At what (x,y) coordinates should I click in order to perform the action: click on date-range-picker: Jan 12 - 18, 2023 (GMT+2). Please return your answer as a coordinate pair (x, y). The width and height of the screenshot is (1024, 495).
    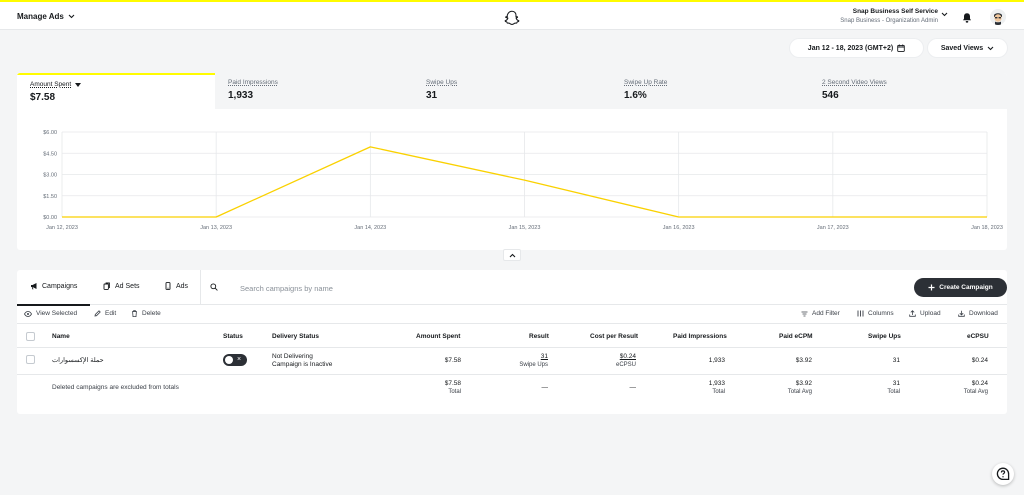
    Looking at the image, I should click on (856, 48).